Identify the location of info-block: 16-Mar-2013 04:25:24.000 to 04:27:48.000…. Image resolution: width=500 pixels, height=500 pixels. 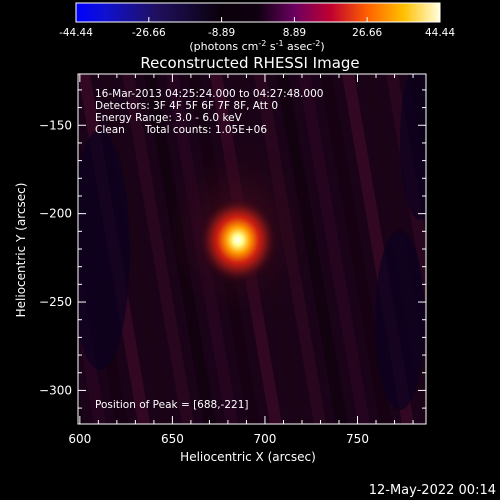
(209, 112).